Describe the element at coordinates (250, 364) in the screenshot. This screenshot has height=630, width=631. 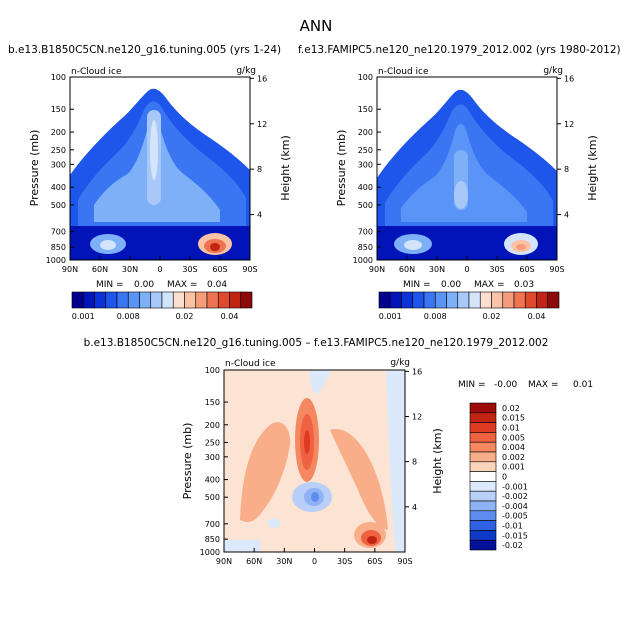
I see `panel-diff-variable-label: n-Cloud ice` at that location.